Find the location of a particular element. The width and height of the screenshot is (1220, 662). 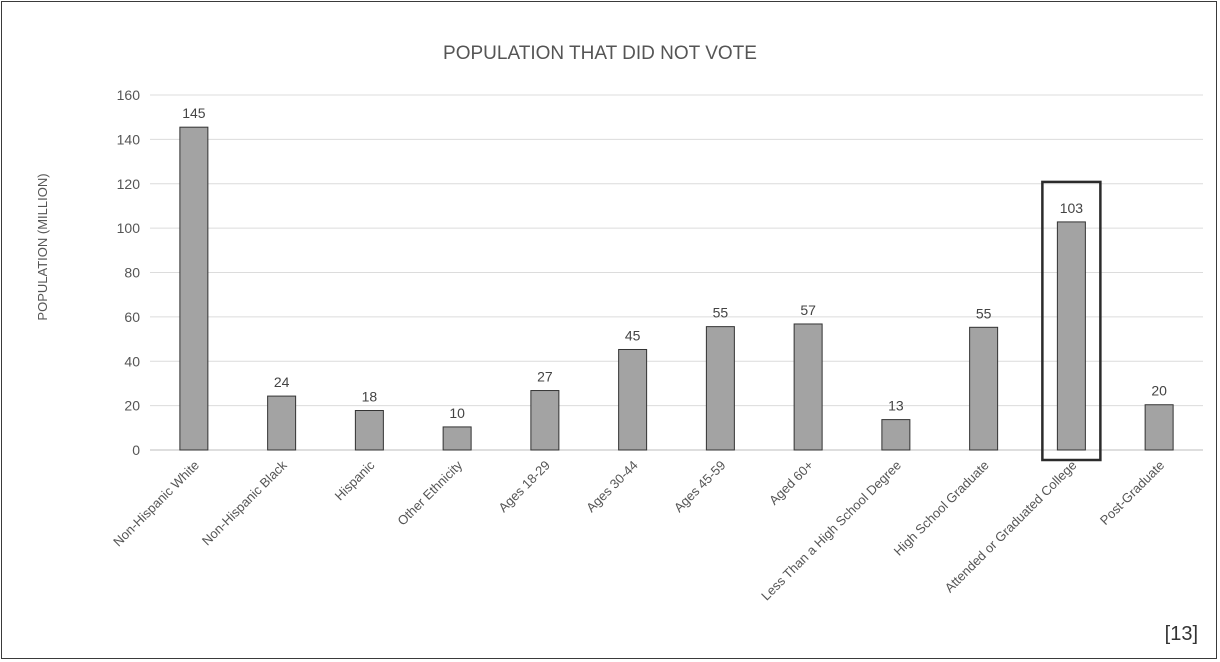

x-tick-label: Less Than a High School Degree is located at coordinates (831, 531).